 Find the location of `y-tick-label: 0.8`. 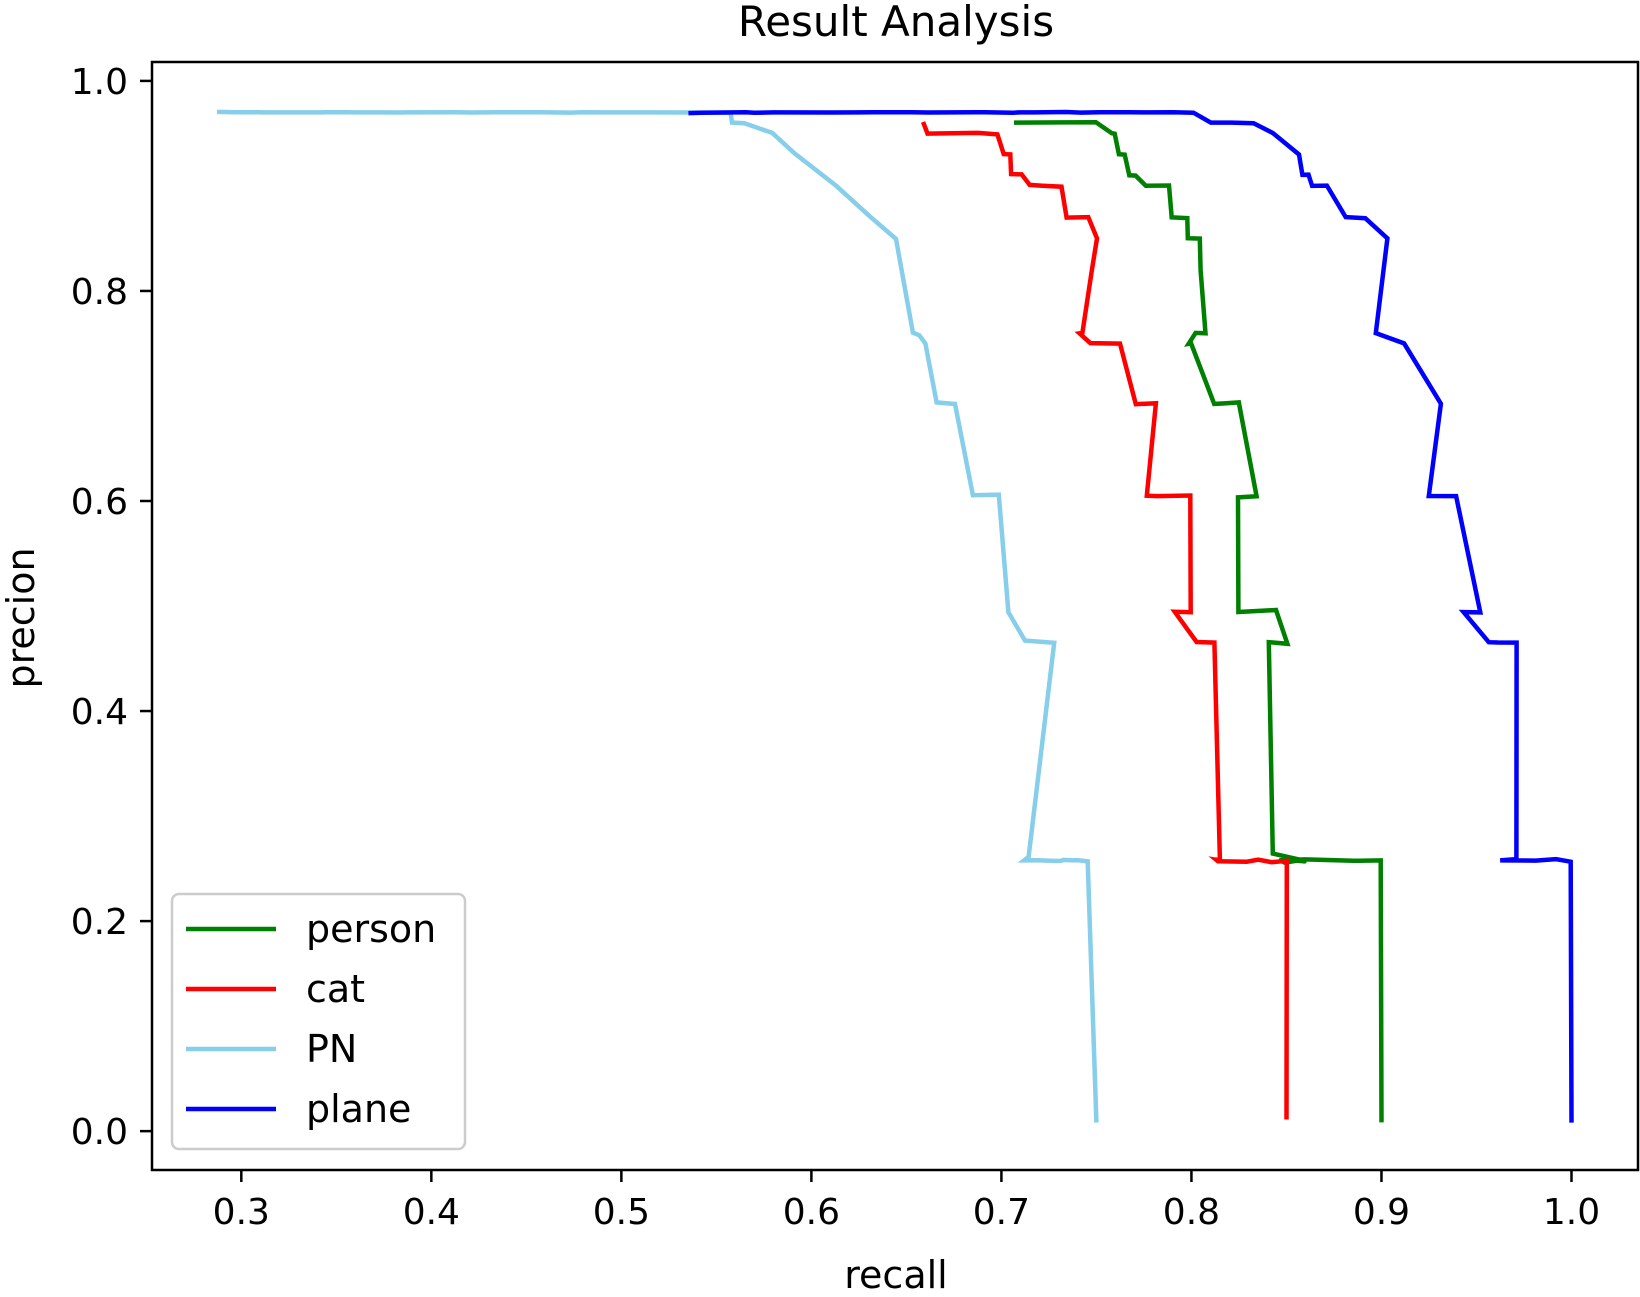

y-tick-label: 0.8 is located at coordinates (99, 292).